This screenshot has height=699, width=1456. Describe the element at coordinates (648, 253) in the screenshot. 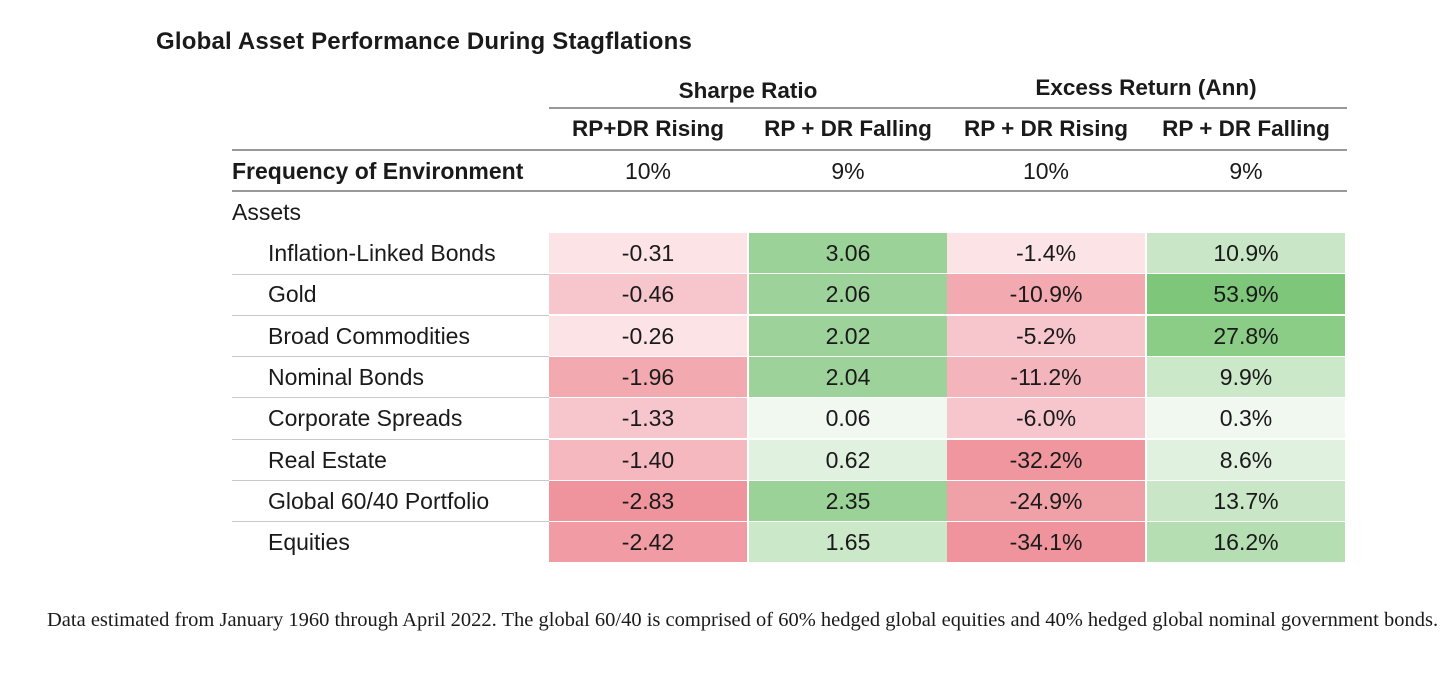

I see `data-cell: -0.31` at that location.